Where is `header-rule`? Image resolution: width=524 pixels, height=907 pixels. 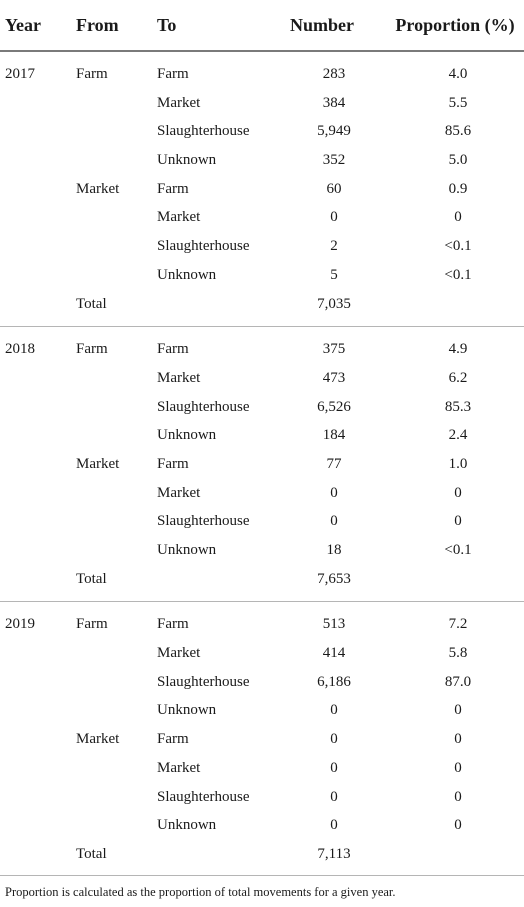
header-rule is located at coordinates (262, 51).